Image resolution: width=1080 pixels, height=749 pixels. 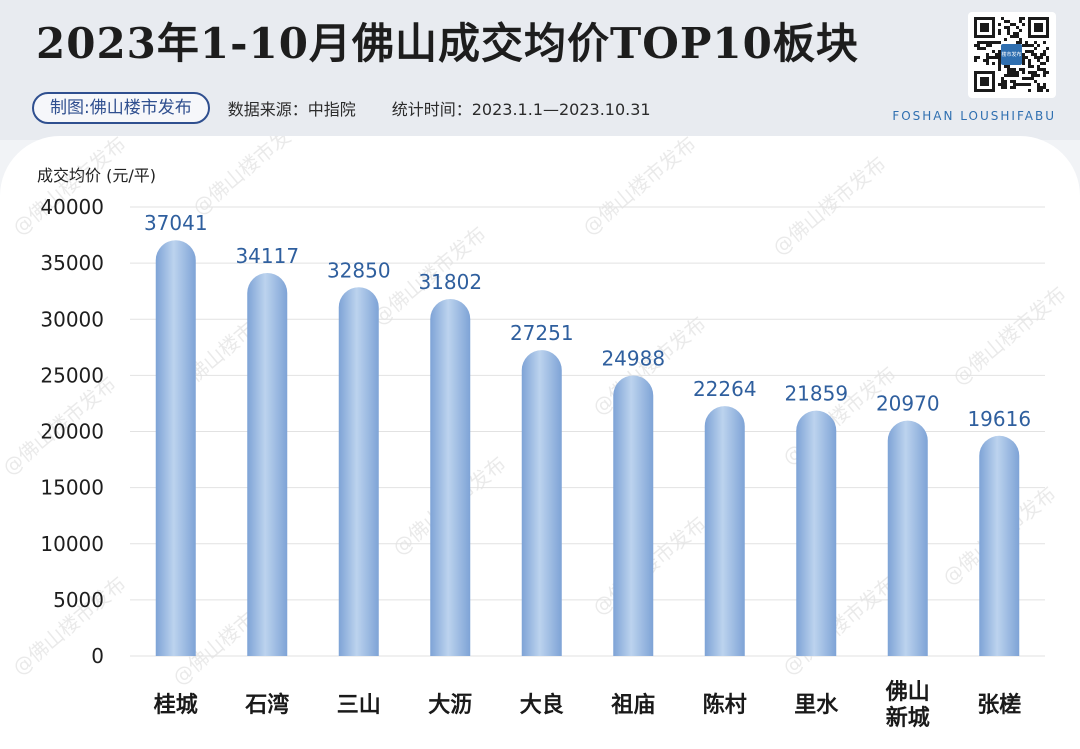 I want to click on bar-value-label: 20970, so click(x=908, y=404).